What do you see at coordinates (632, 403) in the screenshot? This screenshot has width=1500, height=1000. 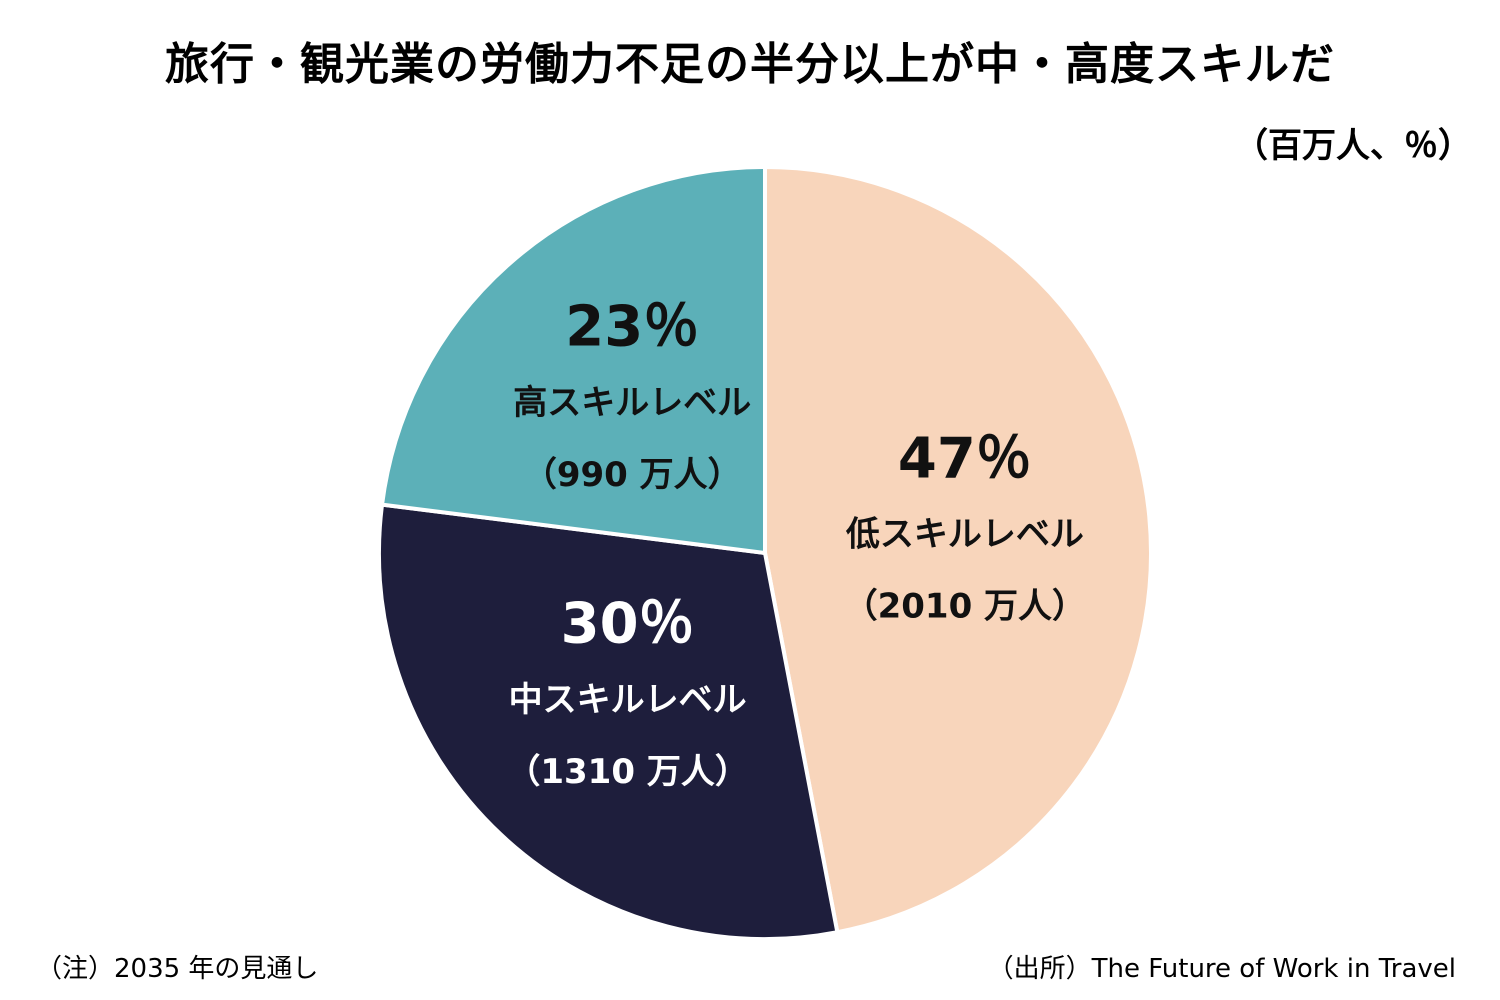 I see `pie-slice-name-label-2: 高スキルレベル` at bounding box center [632, 403].